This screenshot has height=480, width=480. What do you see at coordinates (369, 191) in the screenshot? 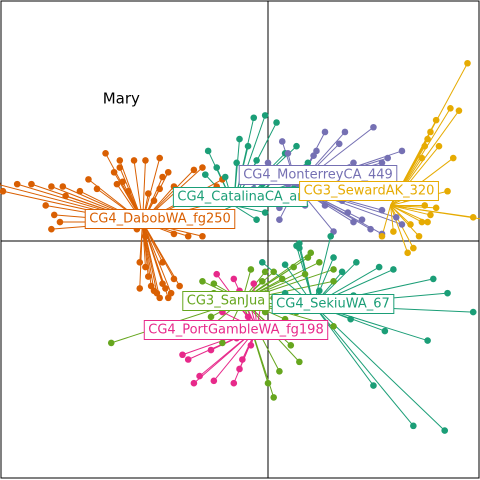
I see `group-label: CG3_SewardAK_320` at bounding box center [369, 191].